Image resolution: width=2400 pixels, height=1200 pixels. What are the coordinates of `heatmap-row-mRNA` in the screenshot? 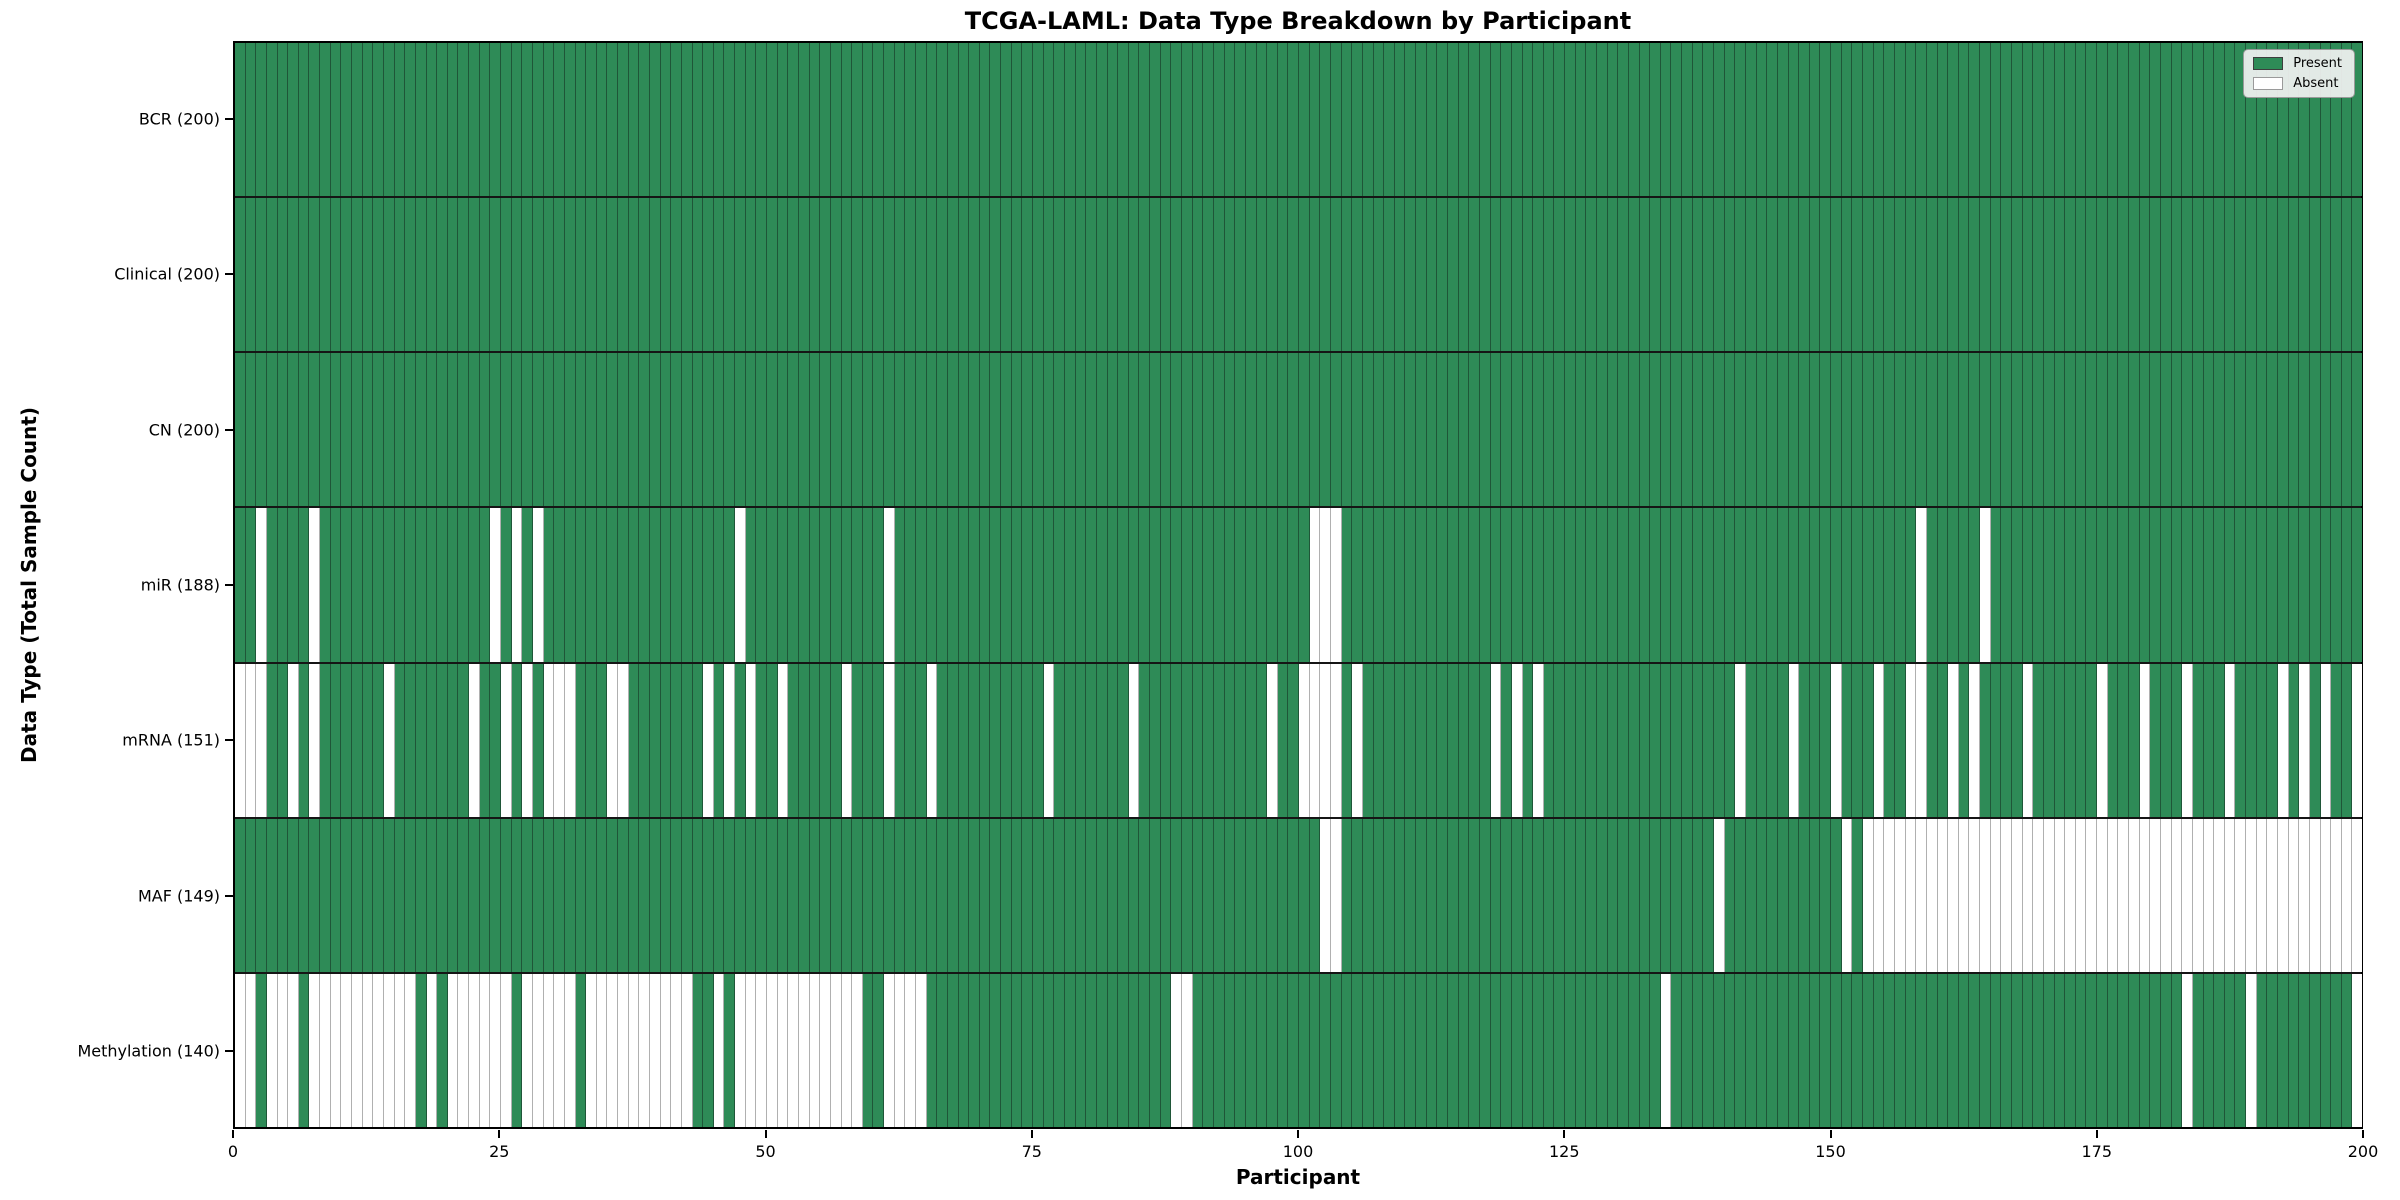 It's located at (1299, 741).